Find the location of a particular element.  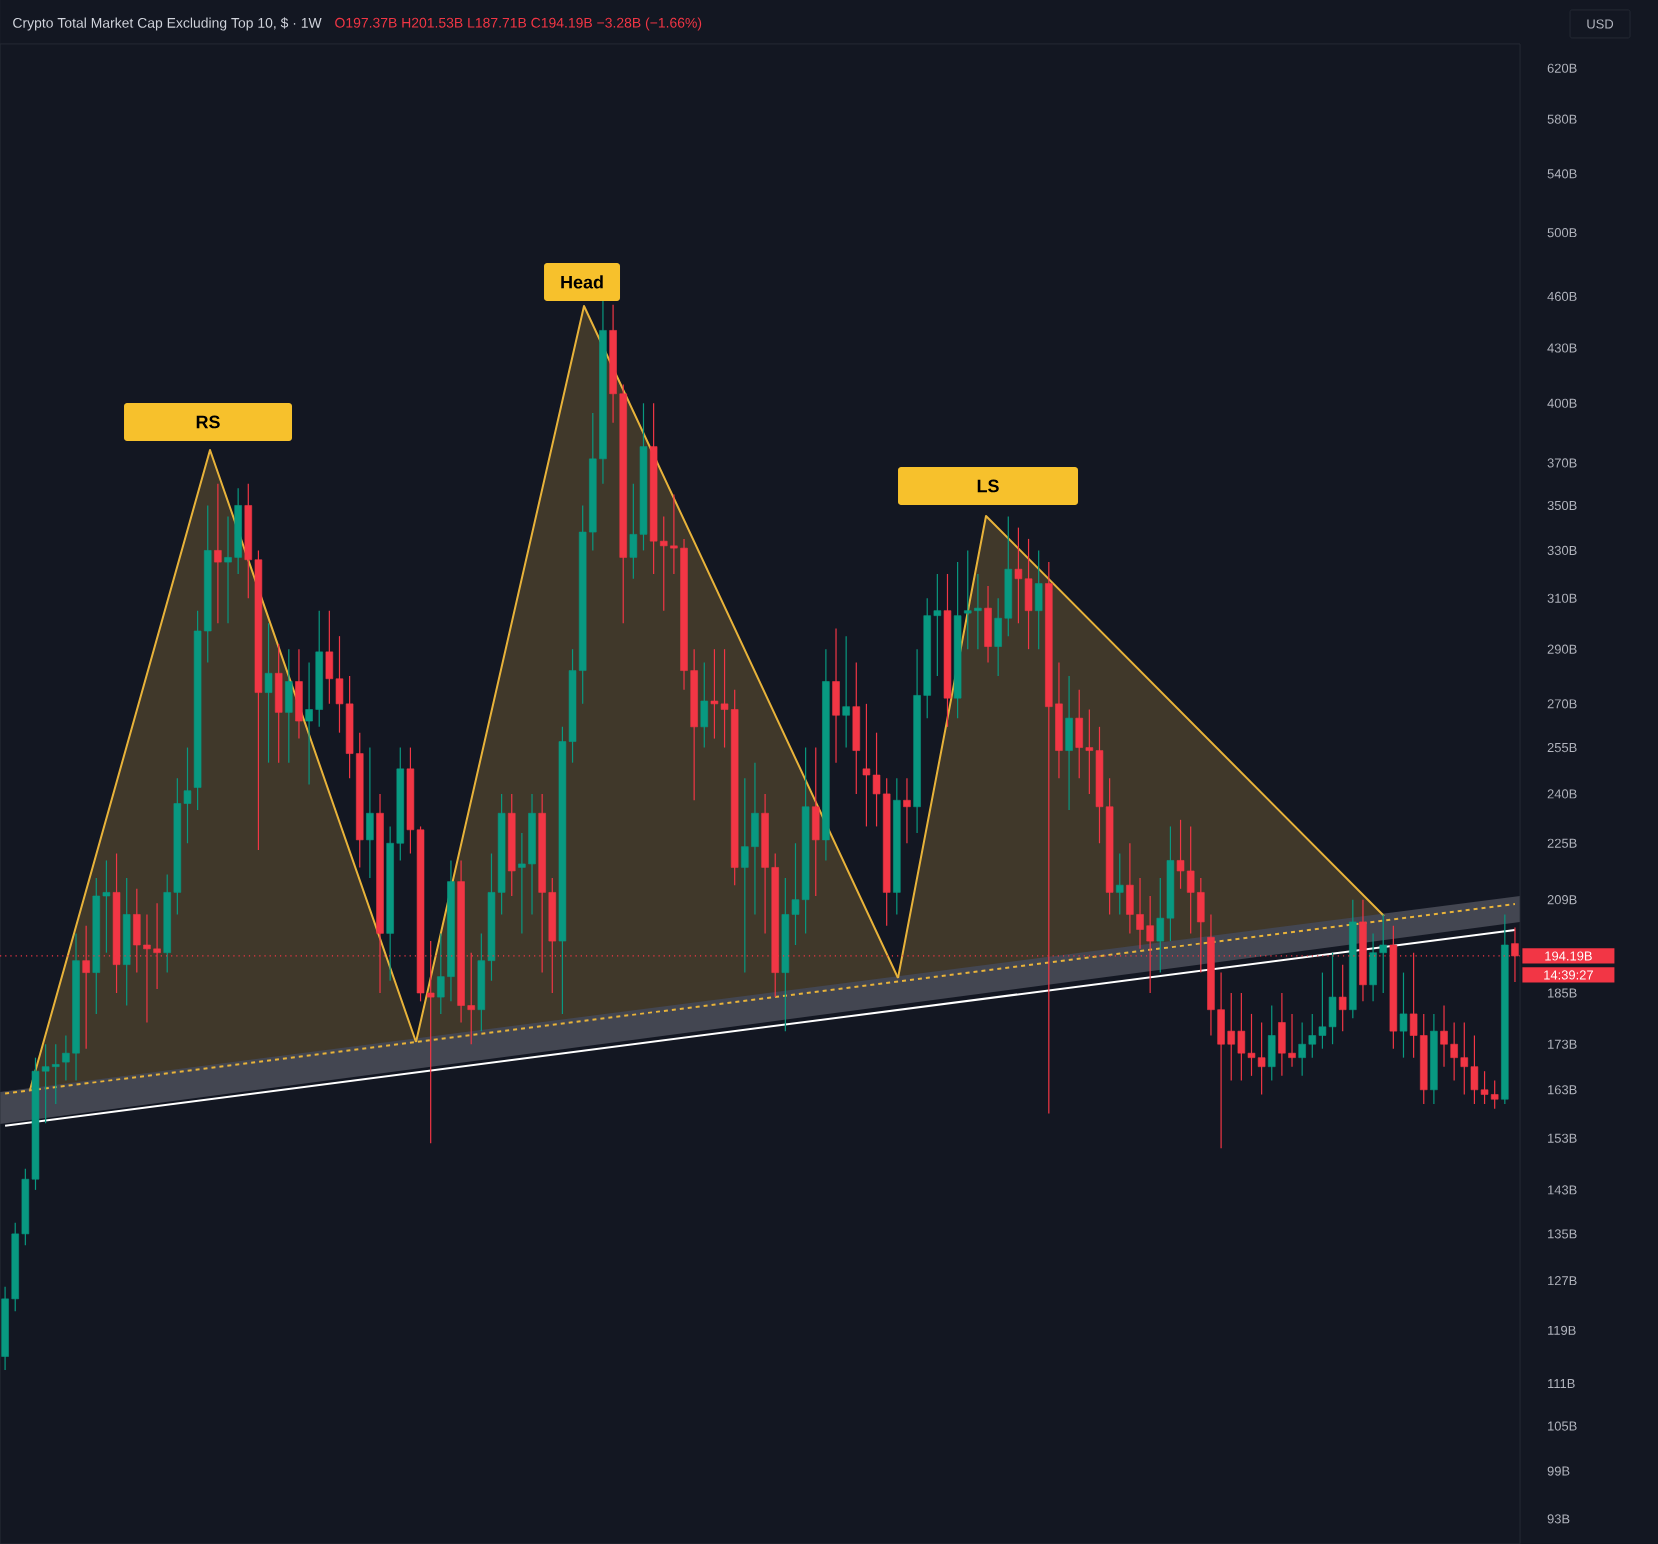

annotation: RS is located at coordinates (208, 422).